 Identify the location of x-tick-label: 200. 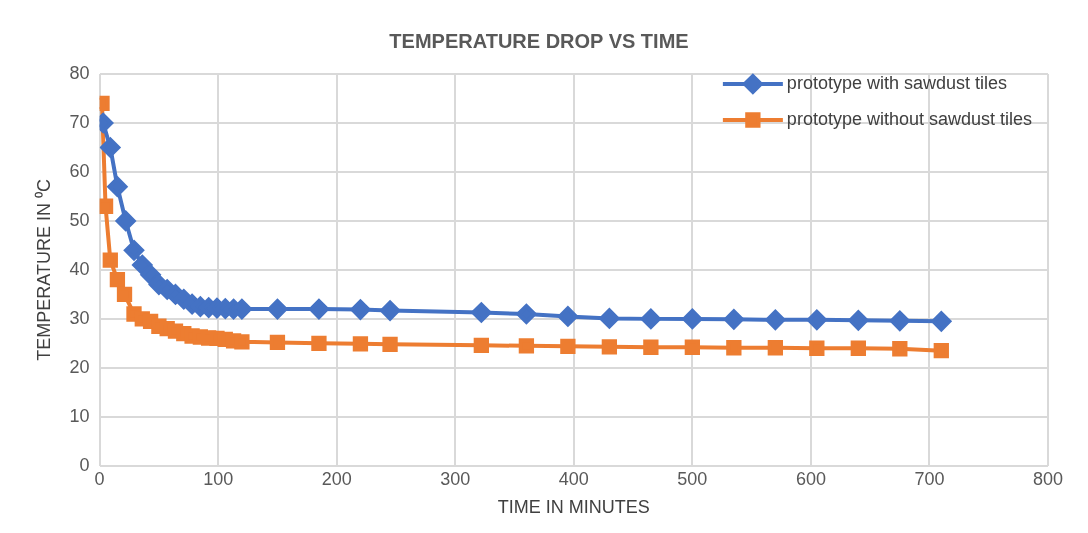
(336, 478).